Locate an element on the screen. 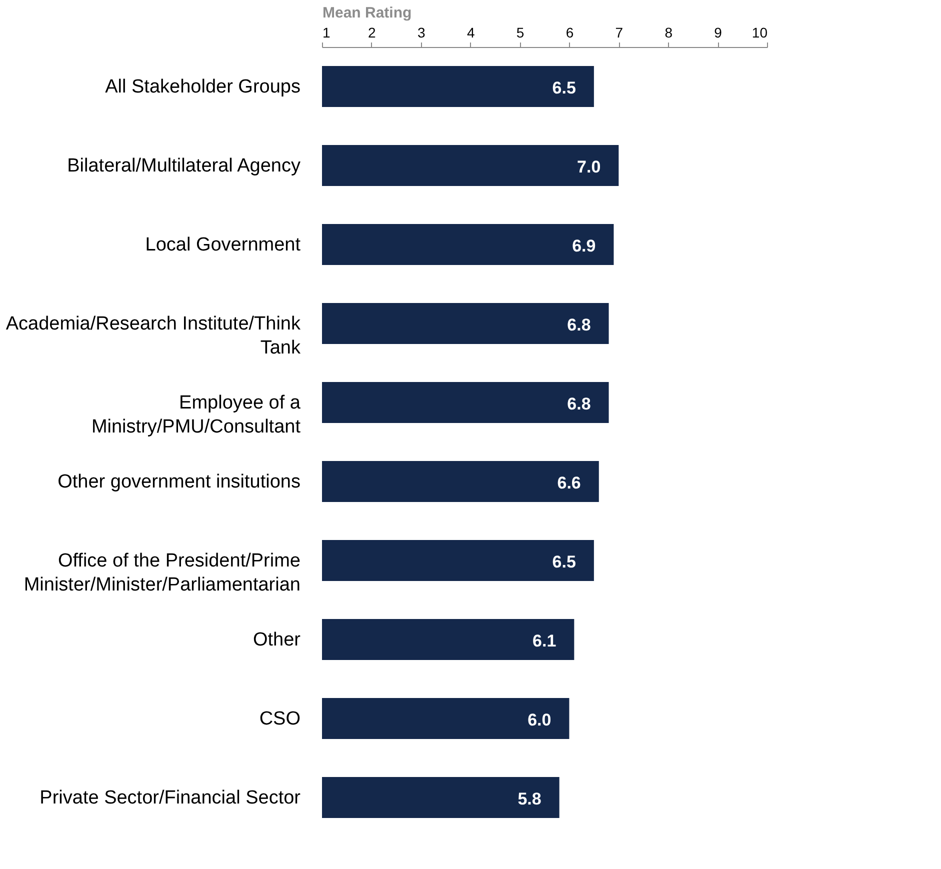 The width and height of the screenshot is (941, 869). y-tick-label: All Stakeholder Groups is located at coordinates (202, 87).